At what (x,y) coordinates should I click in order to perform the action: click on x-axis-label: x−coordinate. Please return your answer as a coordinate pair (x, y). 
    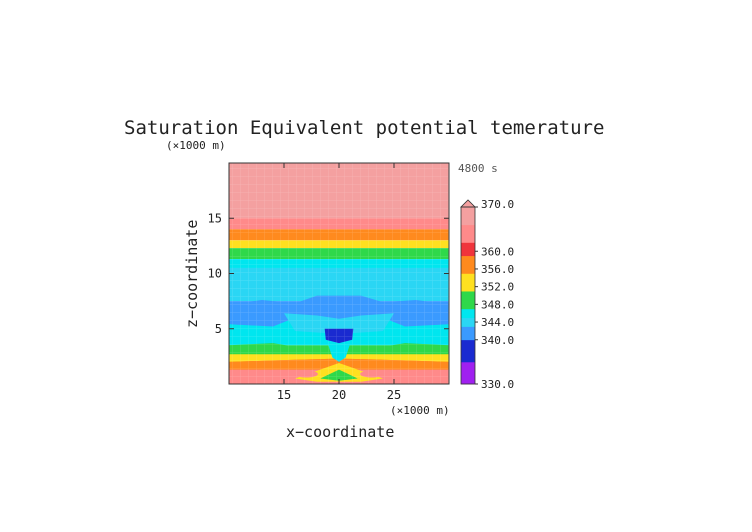
    Looking at the image, I should click on (340, 432).